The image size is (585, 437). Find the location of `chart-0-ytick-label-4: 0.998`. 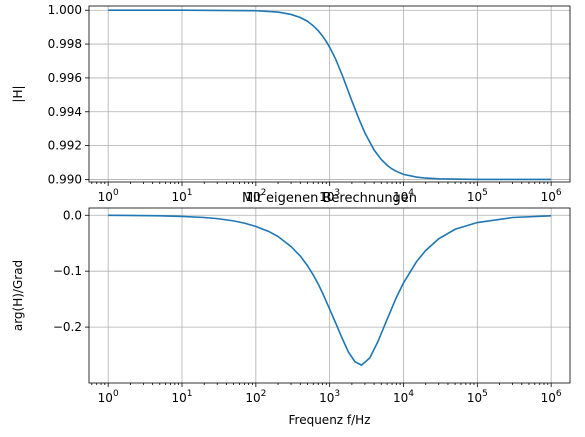

chart-0-ytick-label-4: 0.998 is located at coordinates (65, 44).